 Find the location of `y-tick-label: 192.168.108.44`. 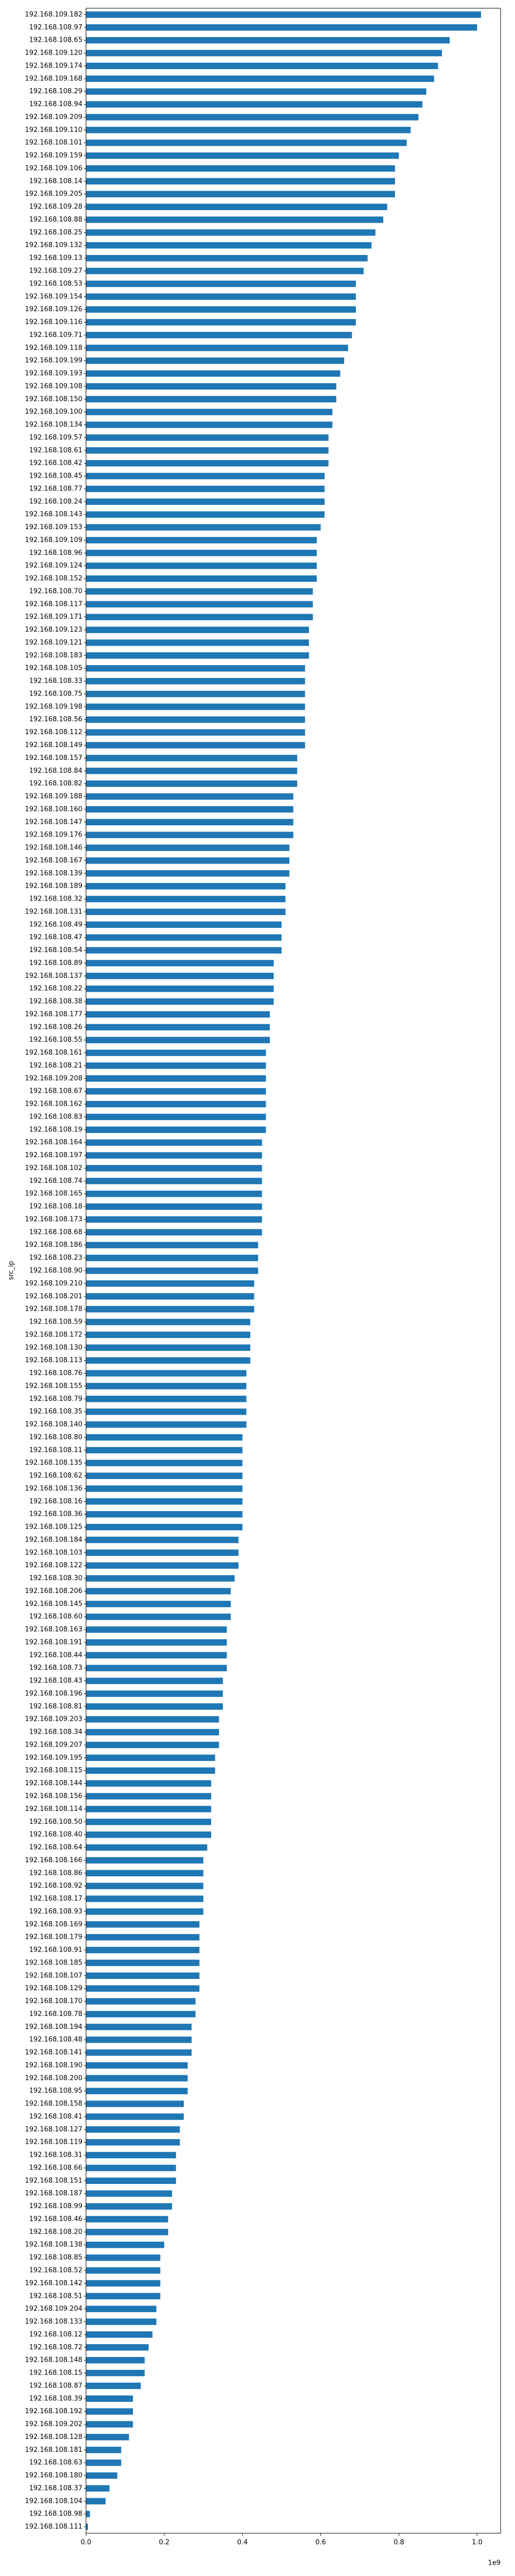

y-tick-label: 192.168.108.44 is located at coordinates (55, 1655).